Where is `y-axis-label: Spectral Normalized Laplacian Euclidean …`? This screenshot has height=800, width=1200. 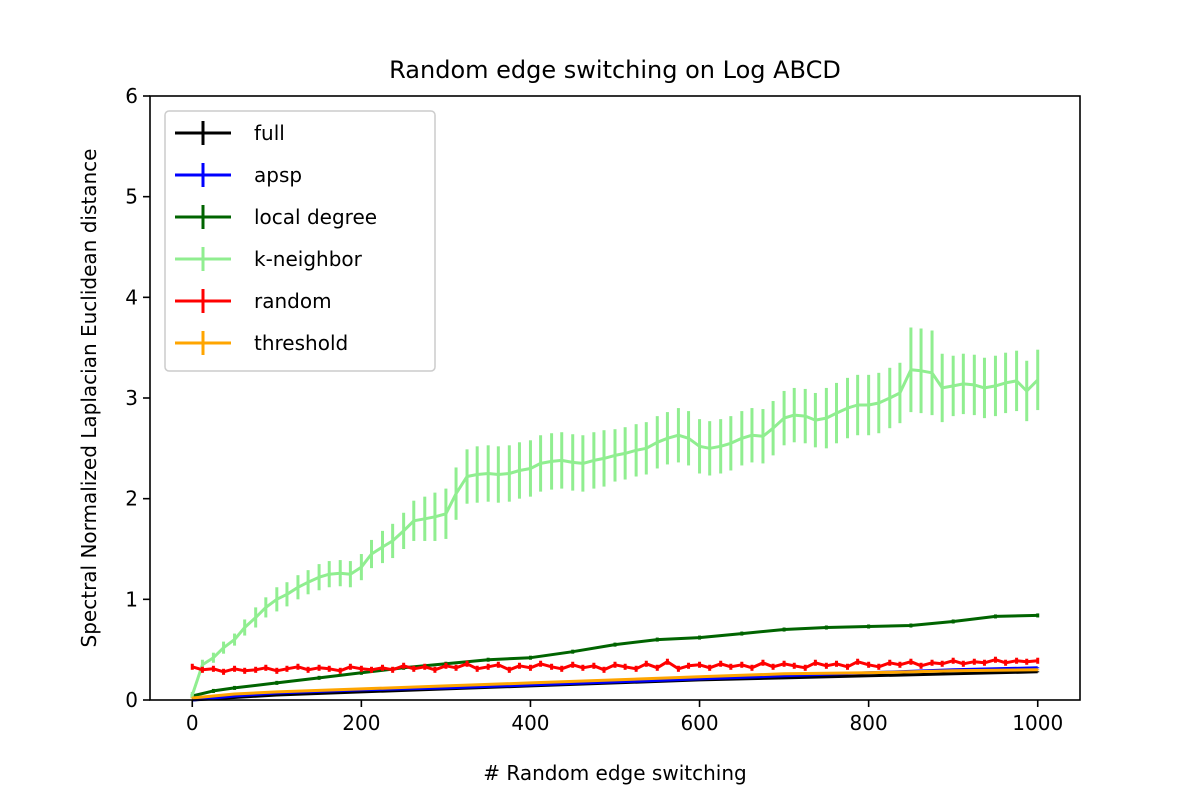 y-axis-label: Spectral Normalized Laplacian Euclidean … is located at coordinates (89, 398).